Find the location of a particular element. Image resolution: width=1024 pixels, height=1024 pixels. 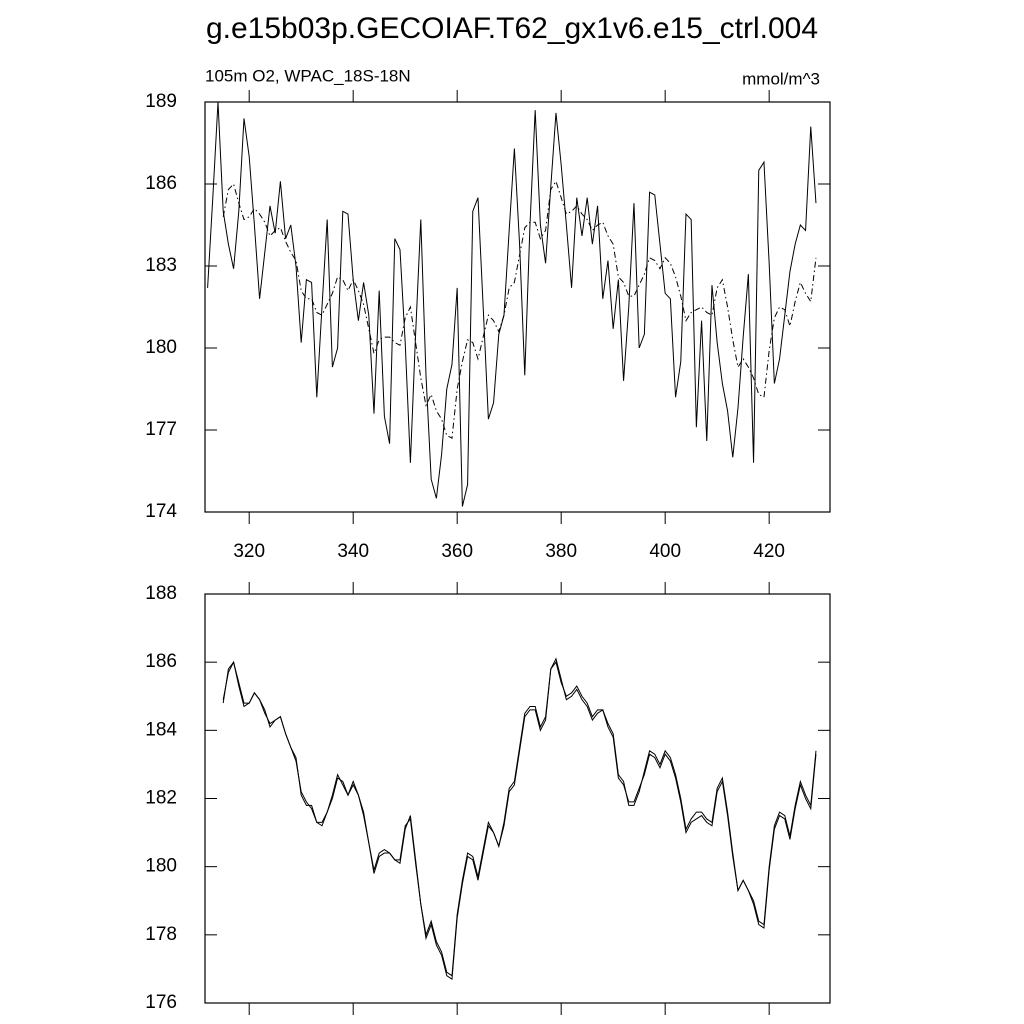

y-tick-label: 176 is located at coordinates (161, 1002).